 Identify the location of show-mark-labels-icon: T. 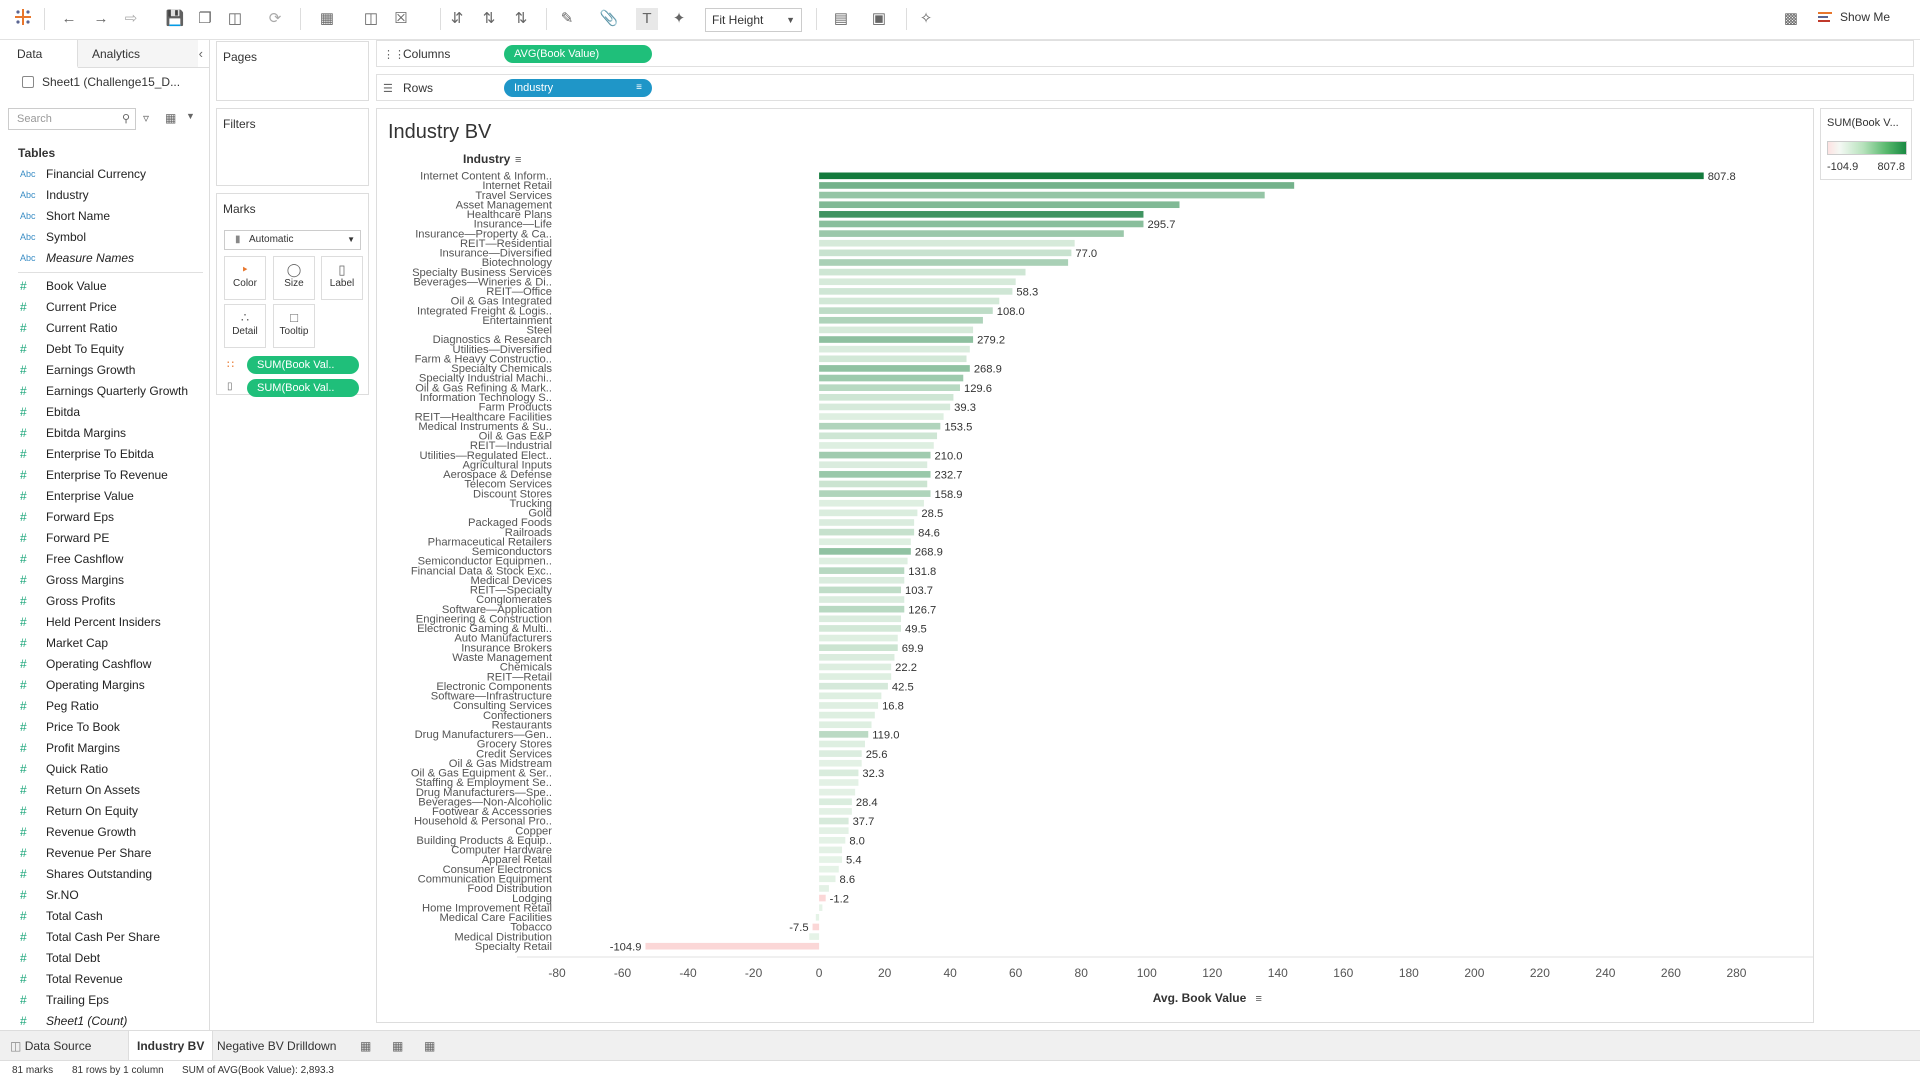
(647, 19).